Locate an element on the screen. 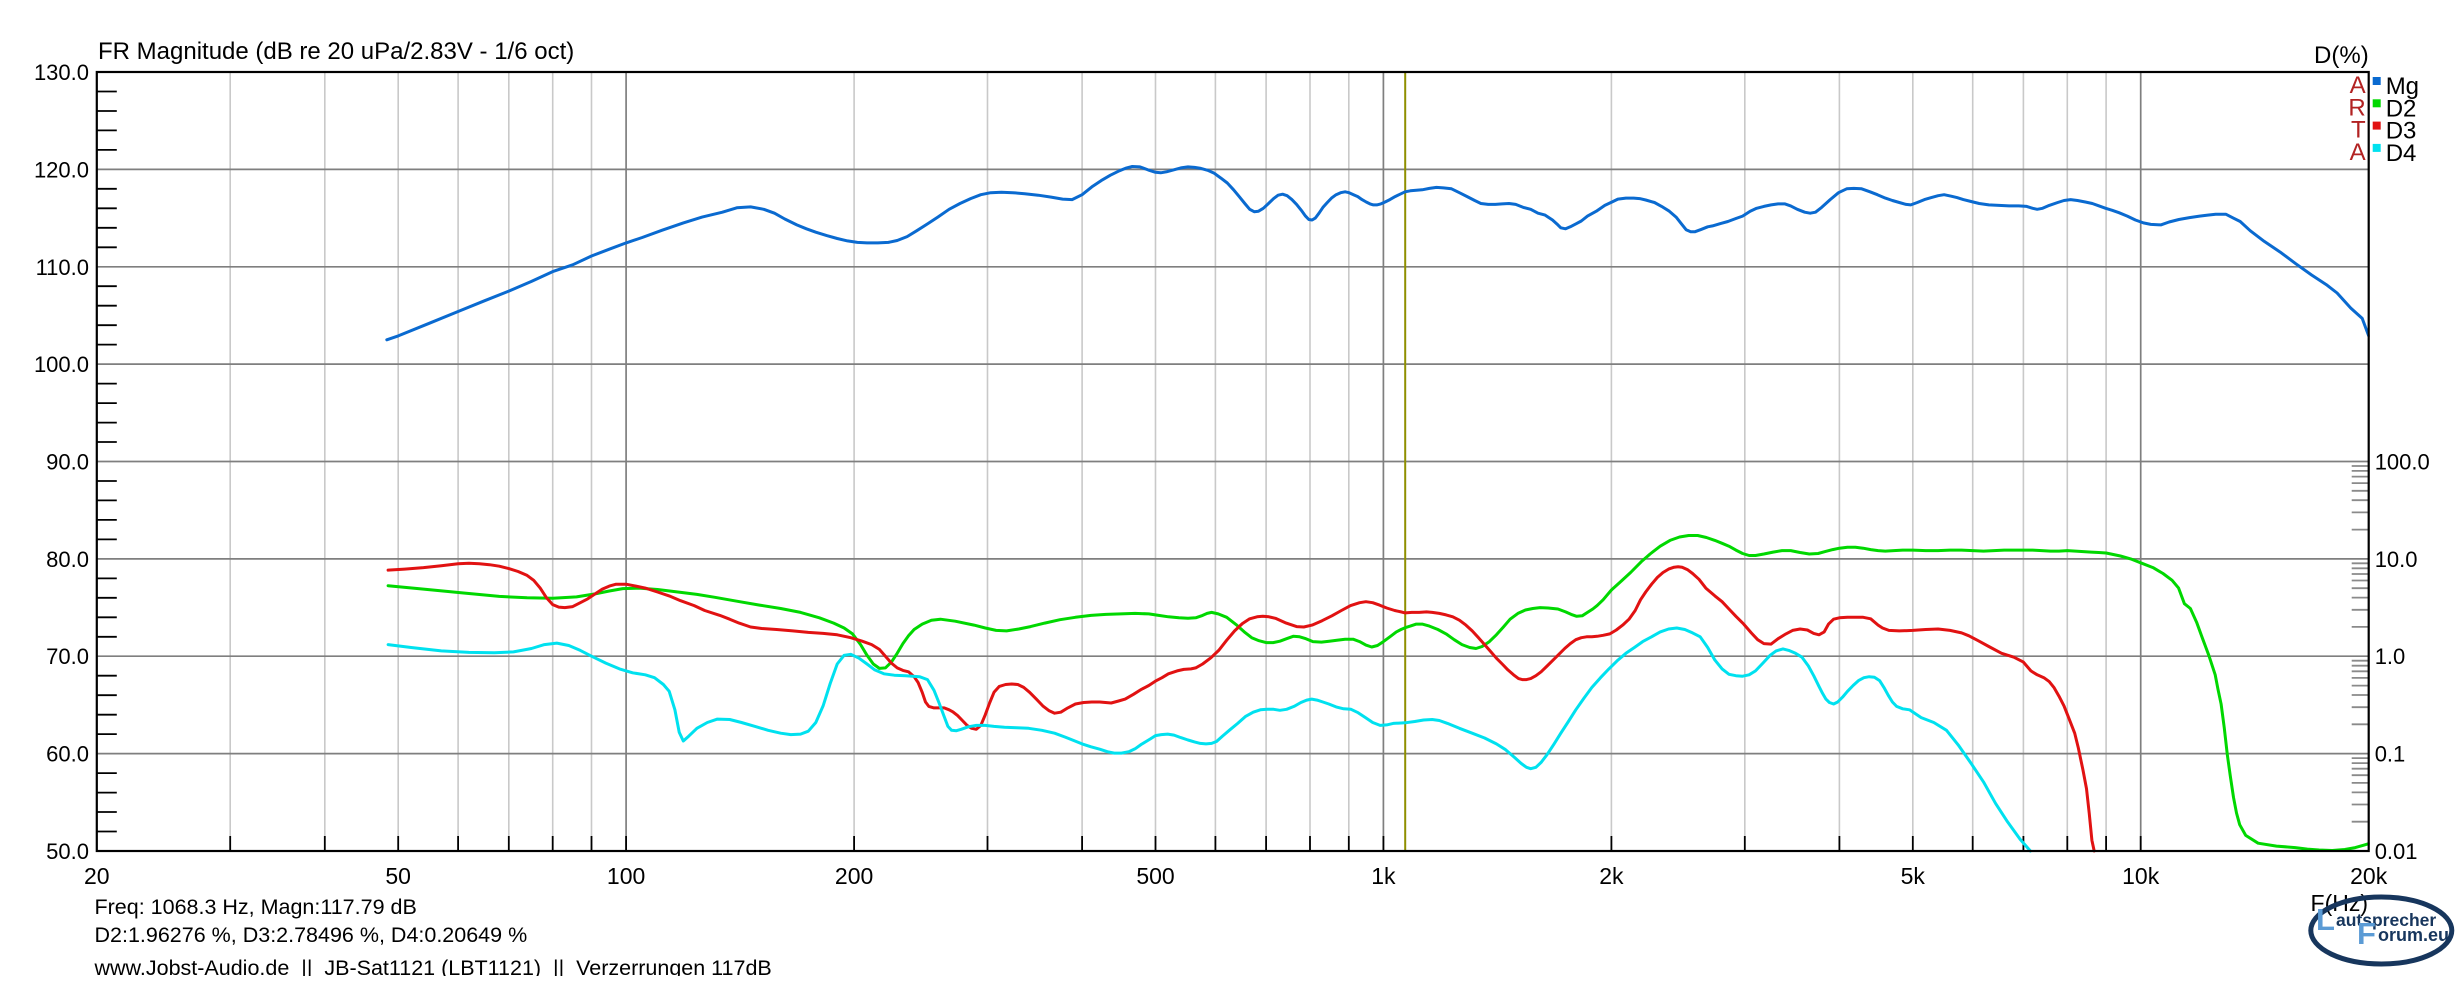 The height and width of the screenshot is (981, 2464). svg-text: D4 is located at coordinates (2401, 153).